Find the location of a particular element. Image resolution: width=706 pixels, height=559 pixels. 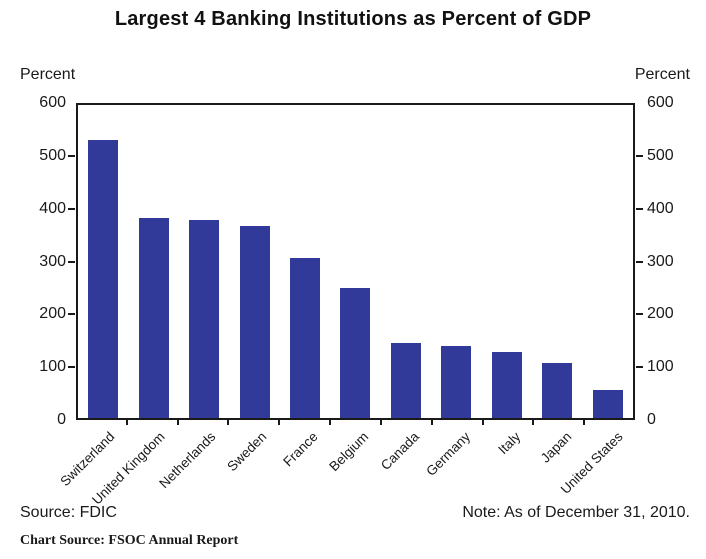

bar-germany is located at coordinates (456, 381).